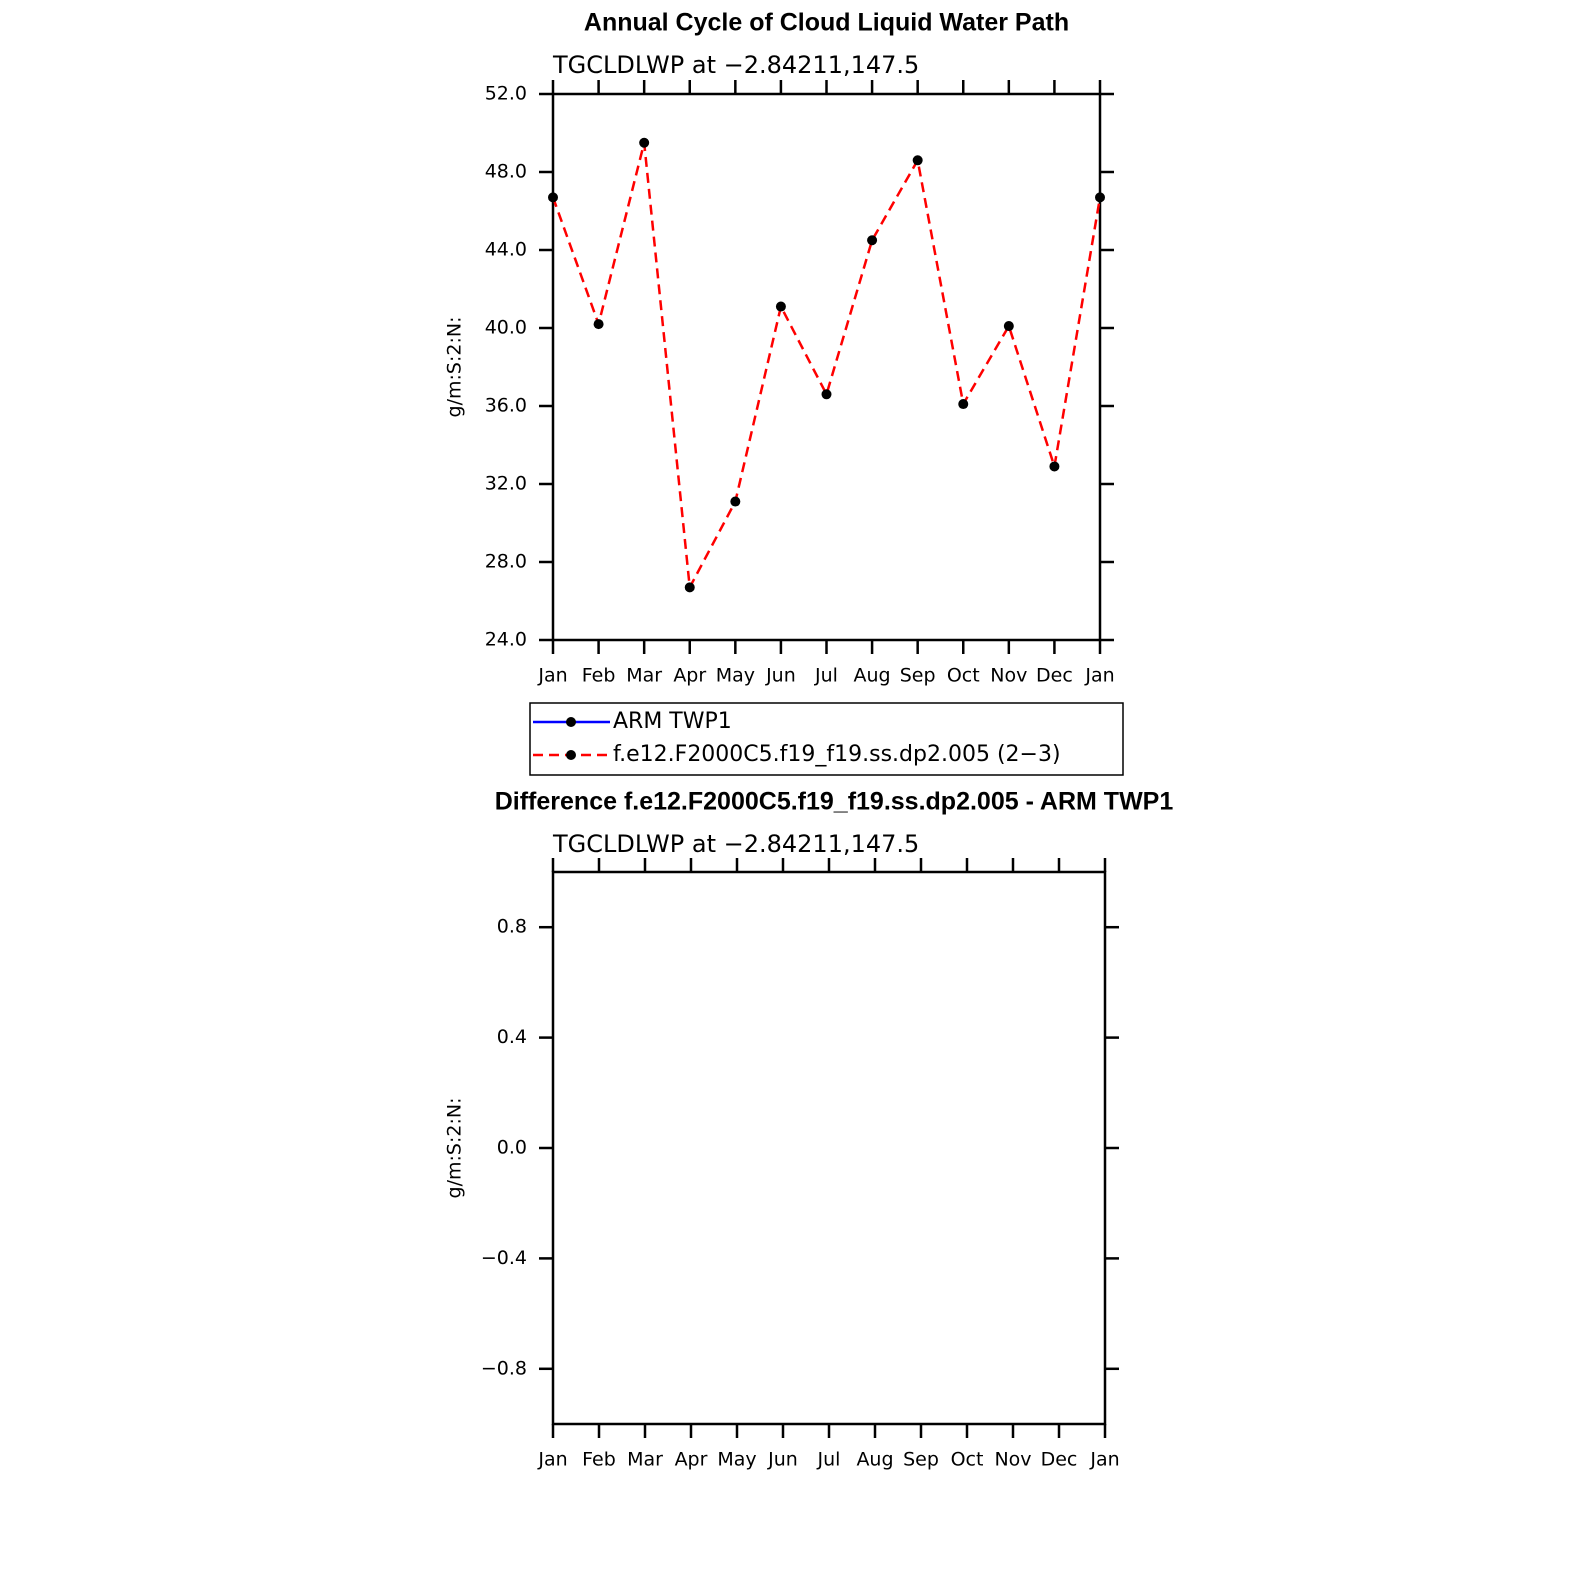 The image size is (1575, 1579). Describe the element at coordinates (826, 23) in the screenshot. I see `chart-title: Annual Cycle of Cloud Liquid Water Path` at that location.